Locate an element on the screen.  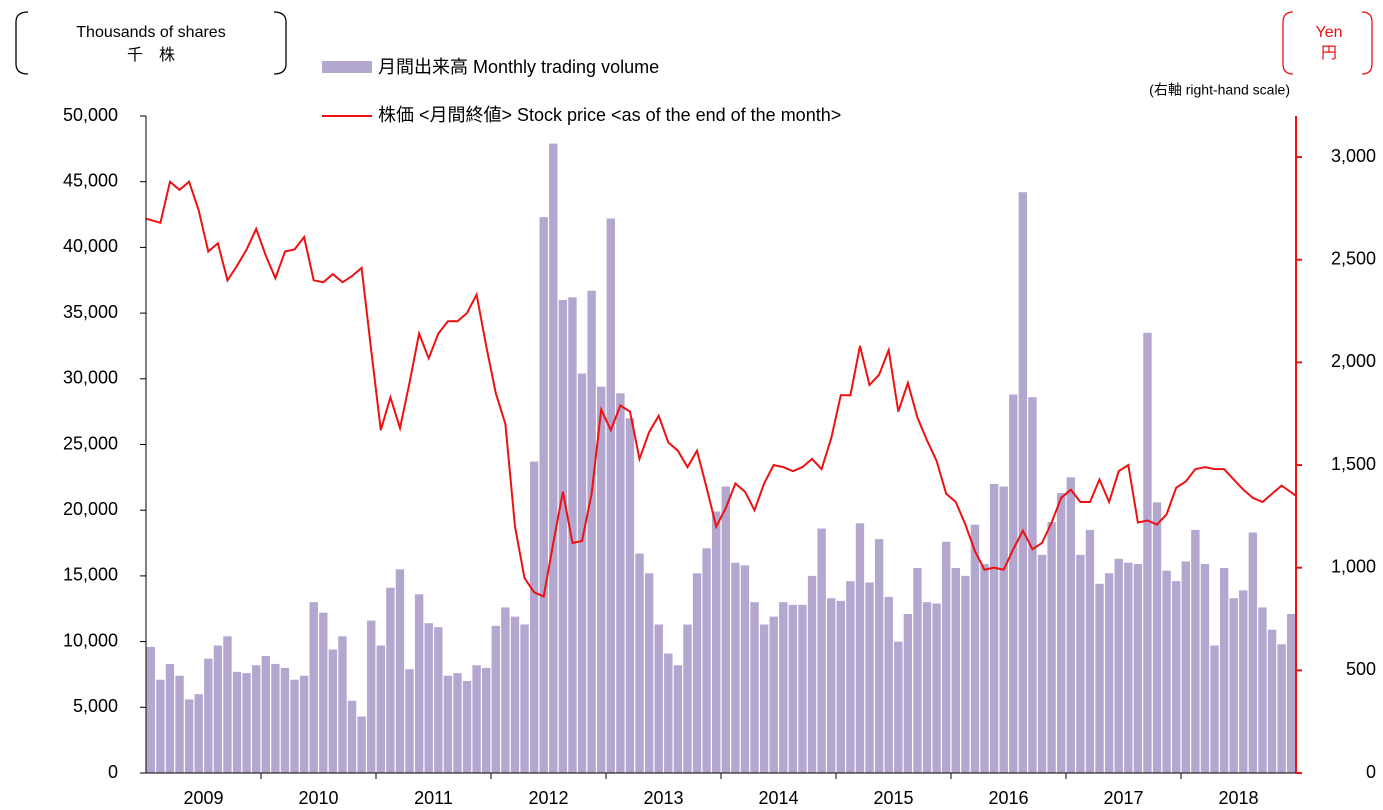
y-axis-label: 千 株 is located at coordinates (151, 55).